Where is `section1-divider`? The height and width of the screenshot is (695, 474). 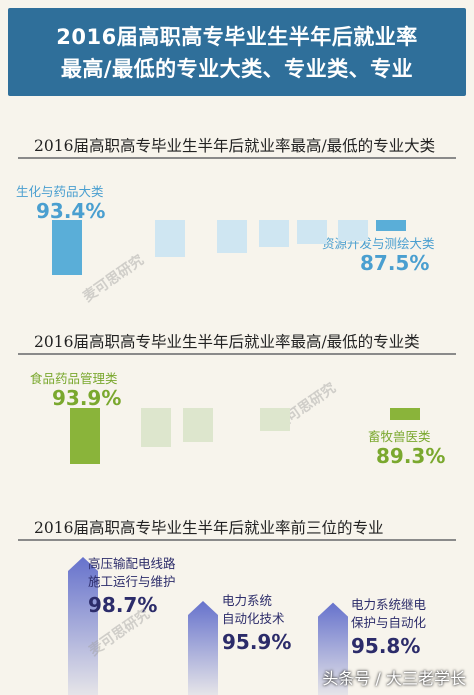
section1-divider is located at coordinates (237, 158).